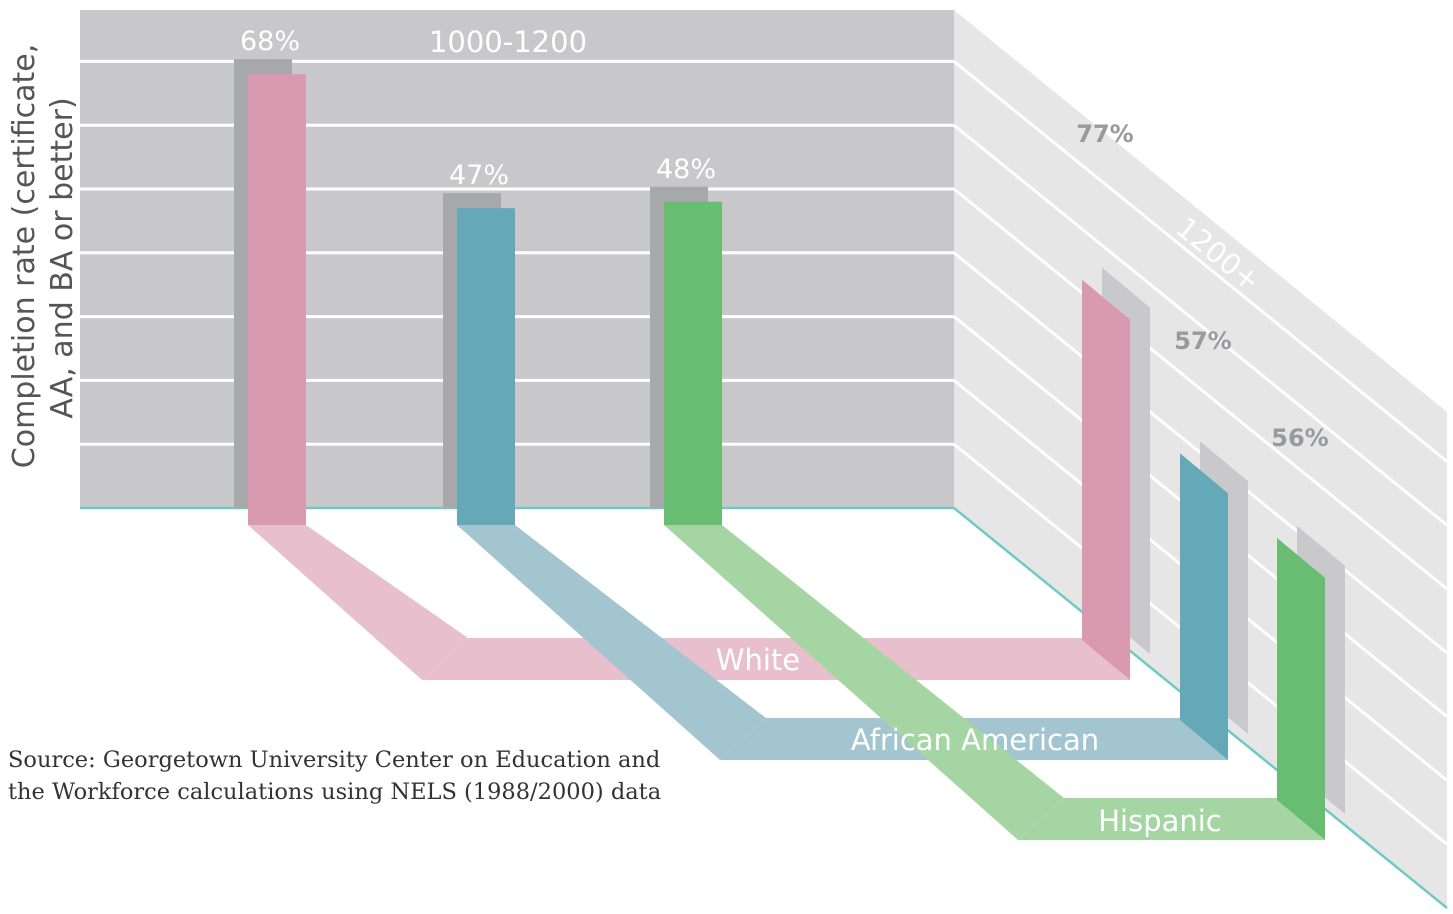 The width and height of the screenshot is (1453, 914). Describe the element at coordinates (758, 660) in the screenshot. I see `category-label-white: White` at that location.